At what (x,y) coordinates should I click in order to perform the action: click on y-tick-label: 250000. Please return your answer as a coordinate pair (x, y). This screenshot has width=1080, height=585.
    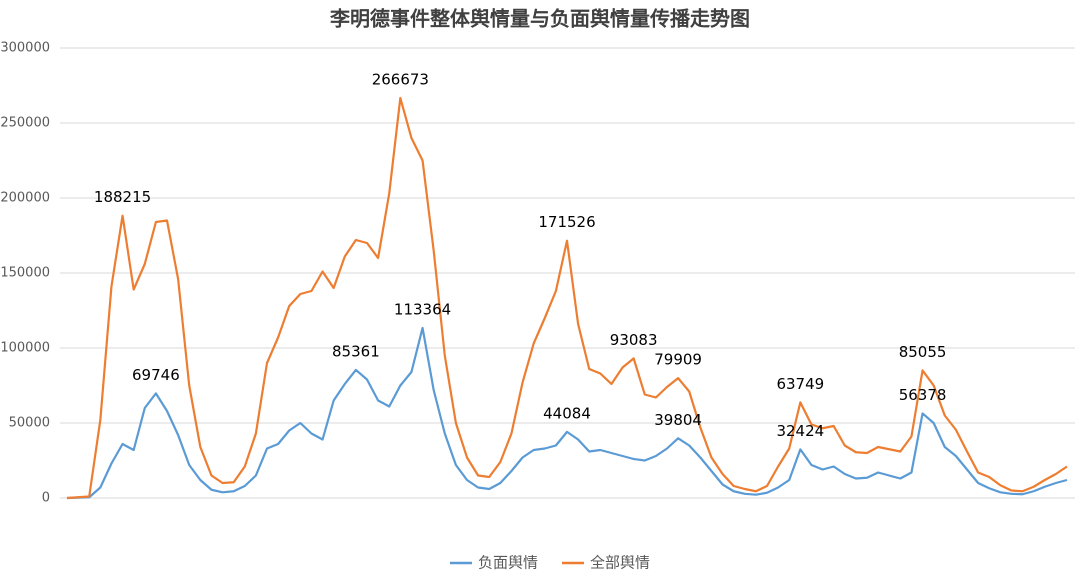
    Looking at the image, I should click on (25, 123).